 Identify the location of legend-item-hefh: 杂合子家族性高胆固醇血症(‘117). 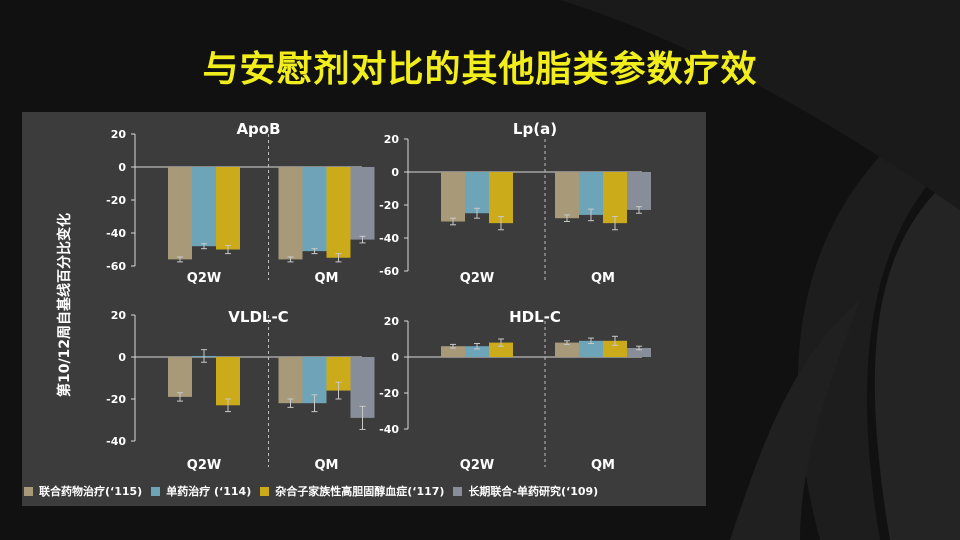
(352, 491).